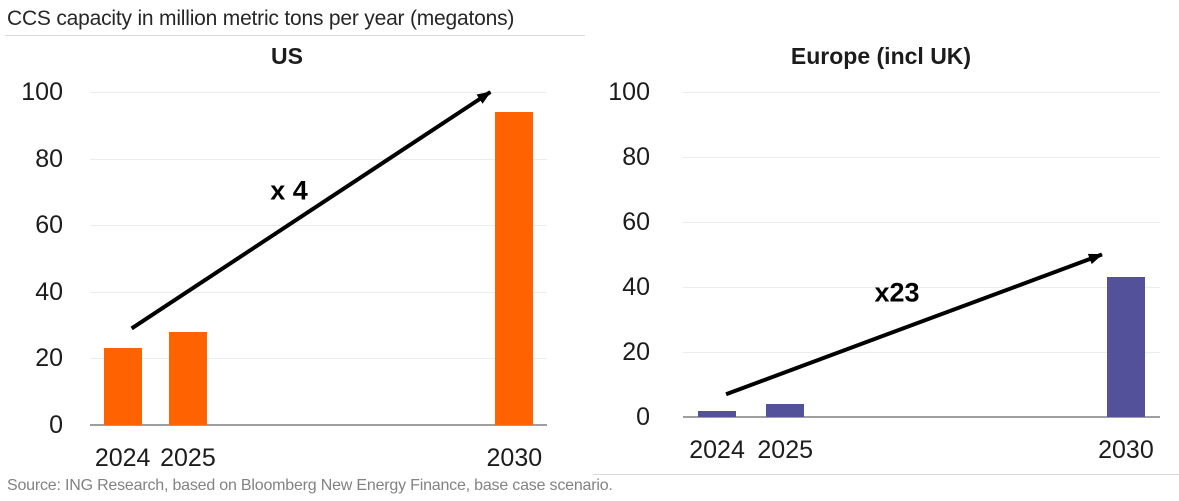 Image resolution: width=1179 pixels, height=501 pixels. What do you see at coordinates (49, 158) in the screenshot?
I see `y-tick-label-us: 80` at bounding box center [49, 158].